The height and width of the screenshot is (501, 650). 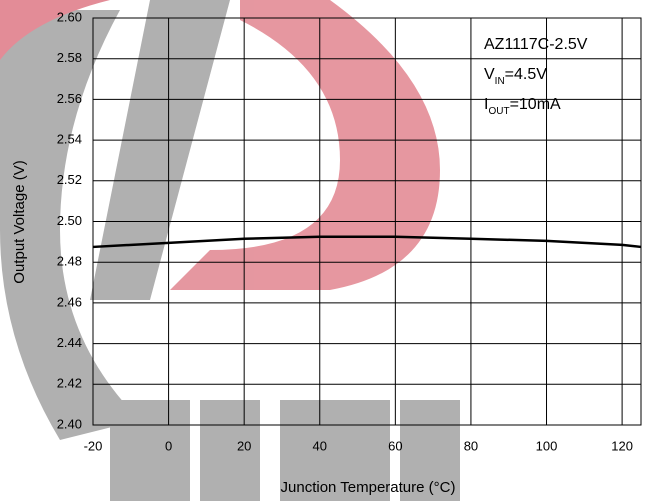 What do you see at coordinates (244, 445) in the screenshot?
I see `x-tick-label: 20` at bounding box center [244, 445].